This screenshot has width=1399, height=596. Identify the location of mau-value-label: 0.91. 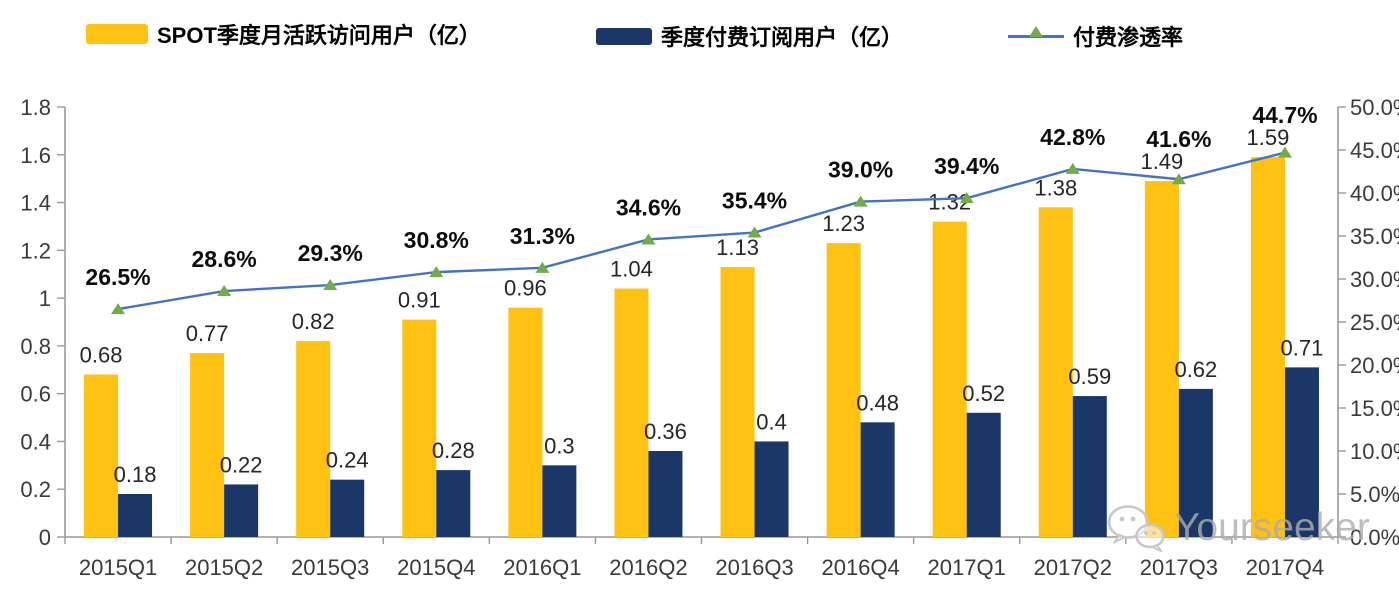
(419, 300).